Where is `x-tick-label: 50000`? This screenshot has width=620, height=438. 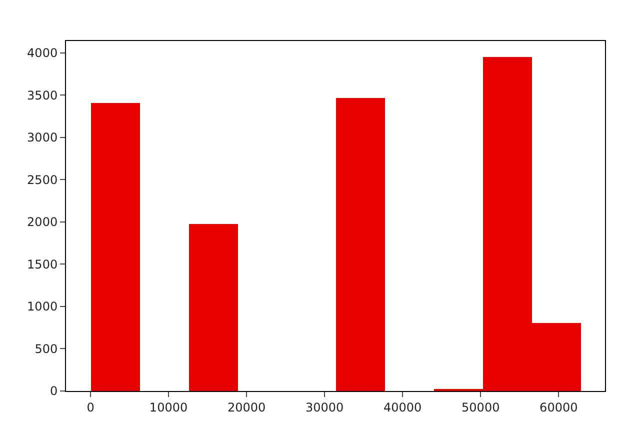
x-tick-label: 50000 is located at coordinates (481, 407).